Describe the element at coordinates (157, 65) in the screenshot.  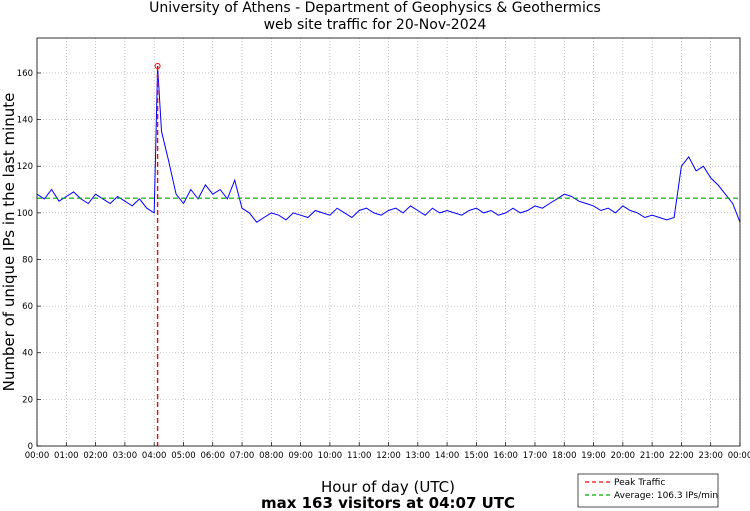
I see `peak-marker` at that location.